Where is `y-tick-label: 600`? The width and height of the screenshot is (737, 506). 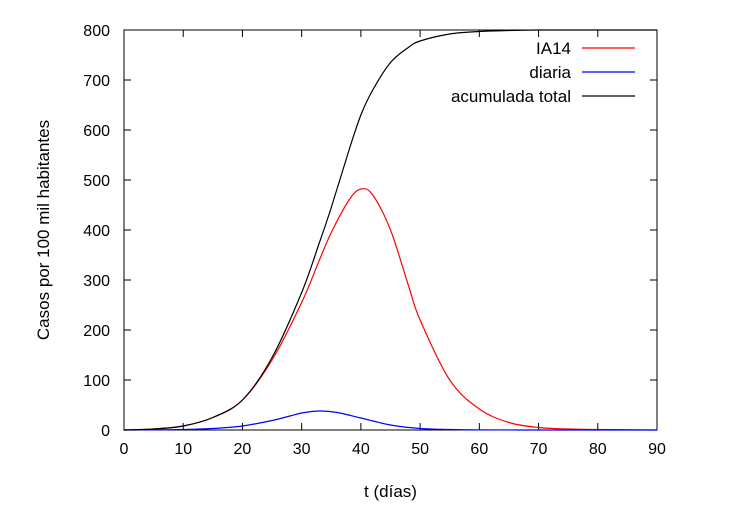
y-tick-label: 600 is located at coordinates (96, 131).